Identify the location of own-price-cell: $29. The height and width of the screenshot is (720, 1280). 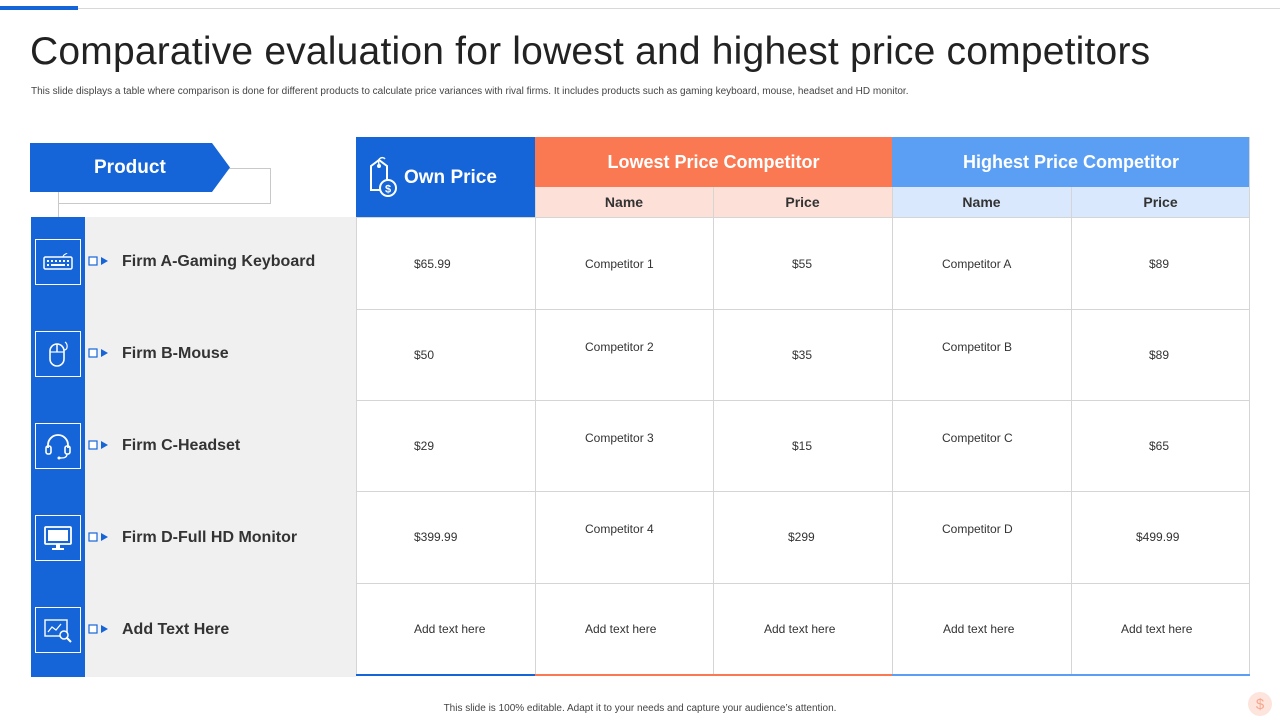
(424, 446).